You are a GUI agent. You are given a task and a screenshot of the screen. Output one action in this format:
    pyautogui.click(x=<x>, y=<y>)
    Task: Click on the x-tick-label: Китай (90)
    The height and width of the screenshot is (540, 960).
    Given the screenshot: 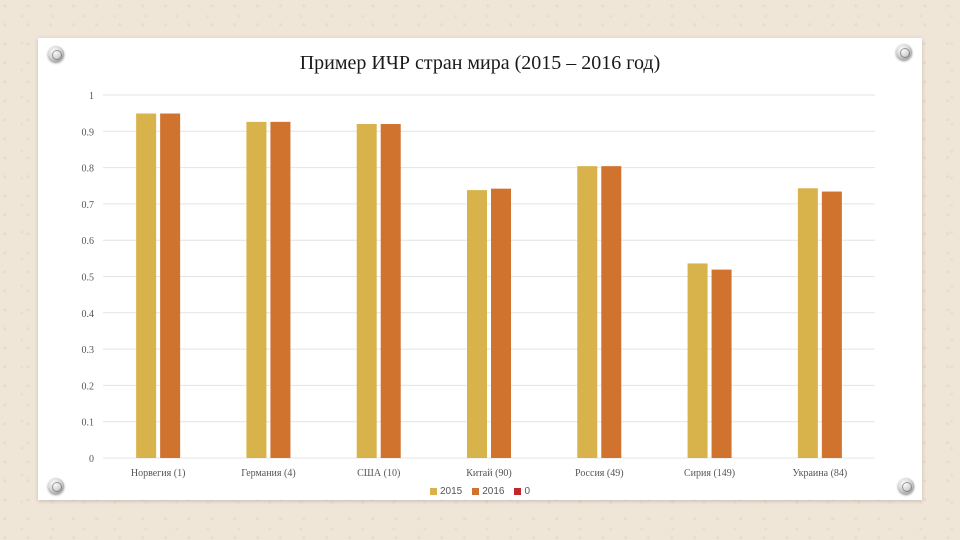 What is the action you would take?
    pyautogui.click(x=488, y=473)
    